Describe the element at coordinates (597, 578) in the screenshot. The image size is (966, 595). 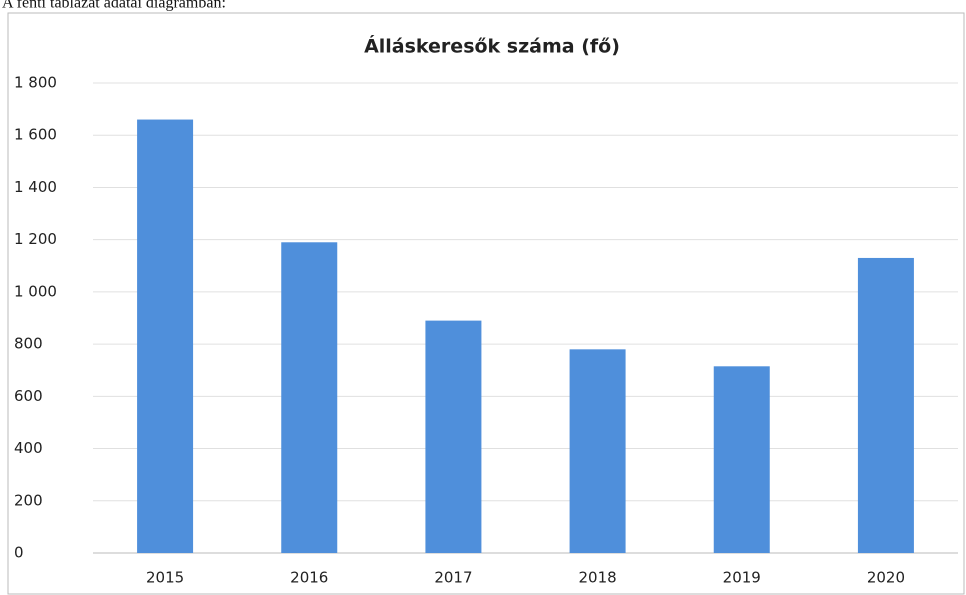
I see `x-tick-label: 2018` at that location.